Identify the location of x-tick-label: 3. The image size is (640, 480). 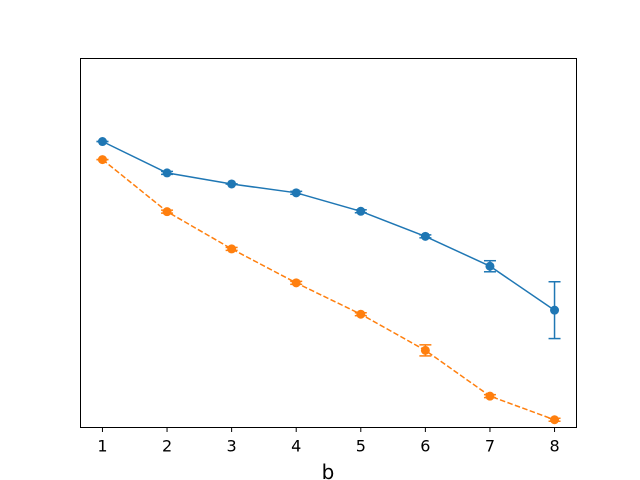
(232, 446).